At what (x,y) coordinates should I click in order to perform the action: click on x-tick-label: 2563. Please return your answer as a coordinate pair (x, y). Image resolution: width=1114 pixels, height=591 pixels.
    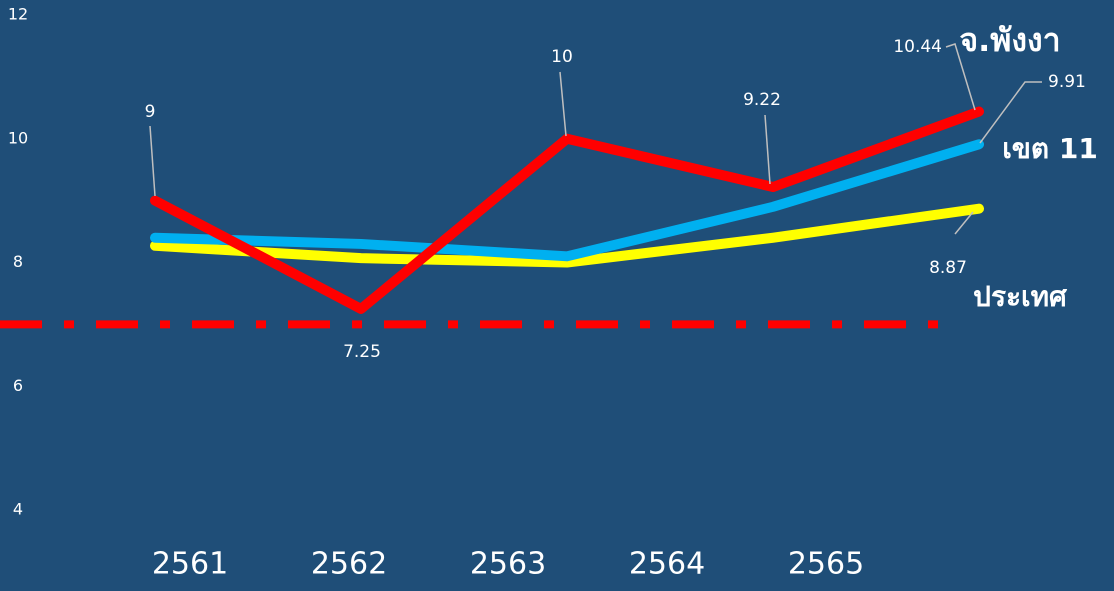
    Looking at the image, I should click on (508, 564).